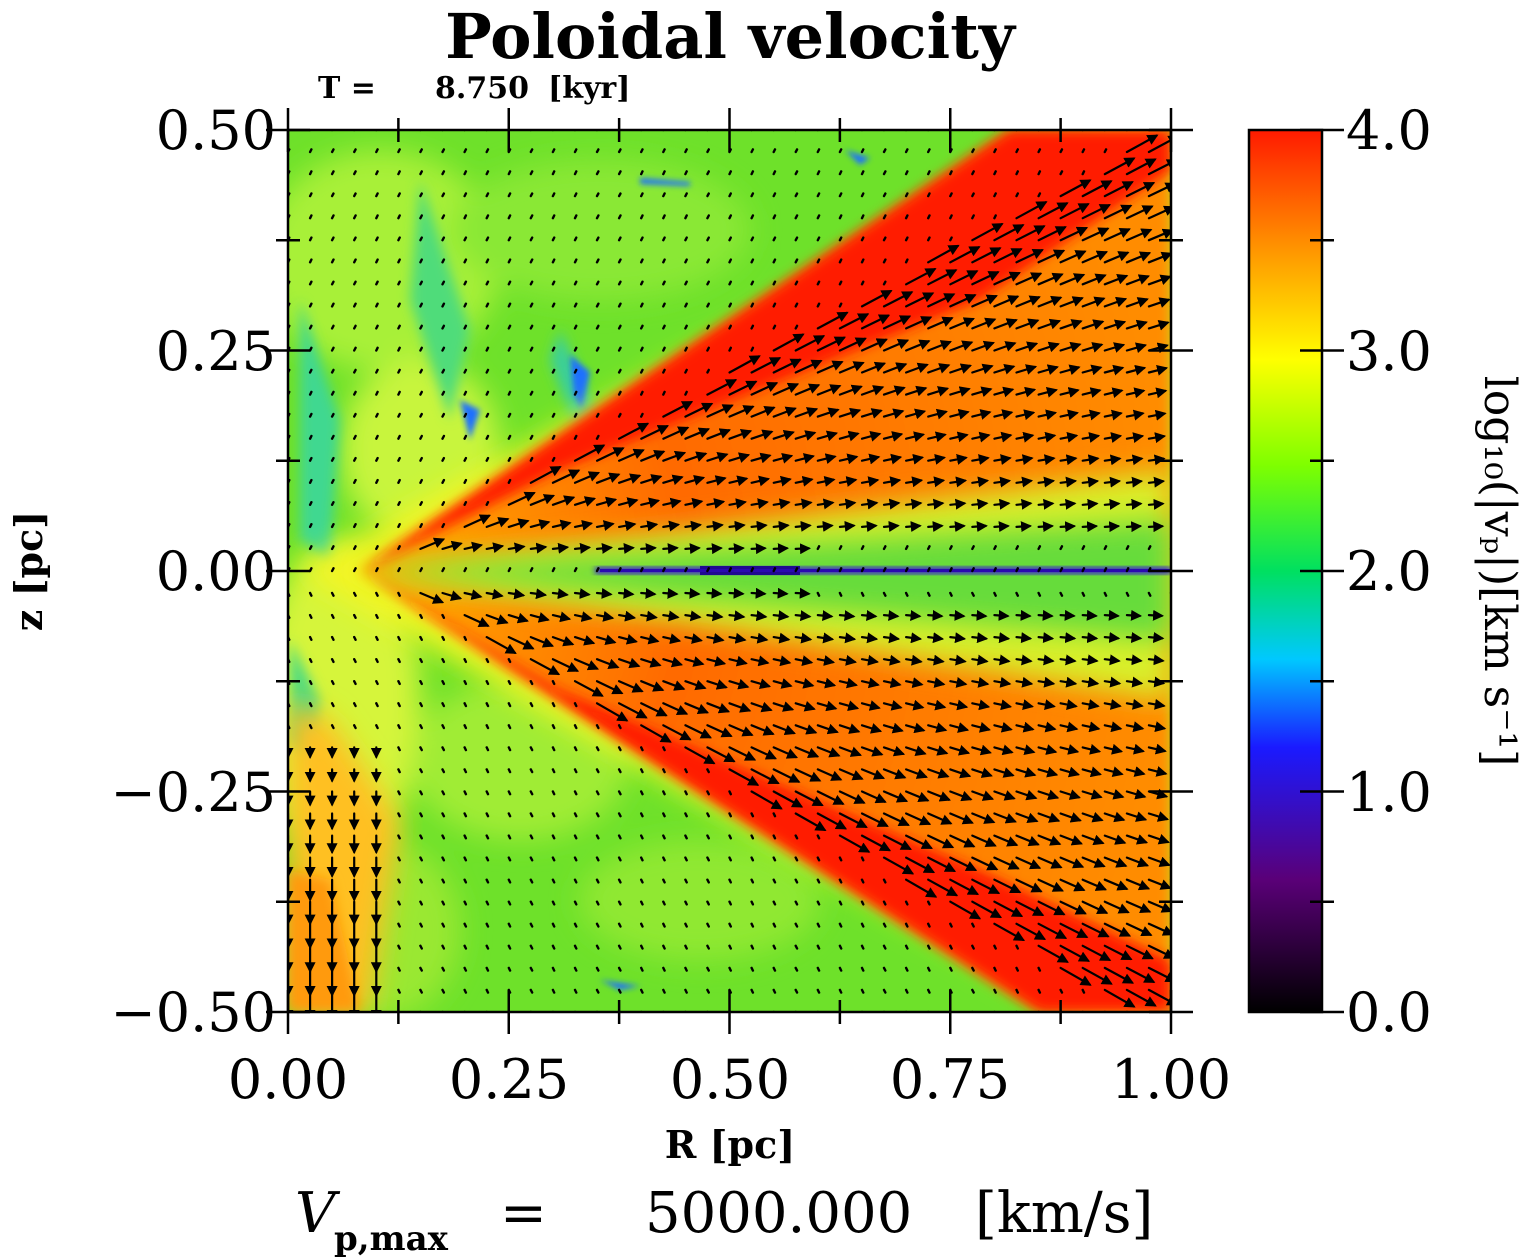  Describe the element at coordinates (730, 1144) in the screenshot. I see `x-axis-label: R [pc]` at that location.